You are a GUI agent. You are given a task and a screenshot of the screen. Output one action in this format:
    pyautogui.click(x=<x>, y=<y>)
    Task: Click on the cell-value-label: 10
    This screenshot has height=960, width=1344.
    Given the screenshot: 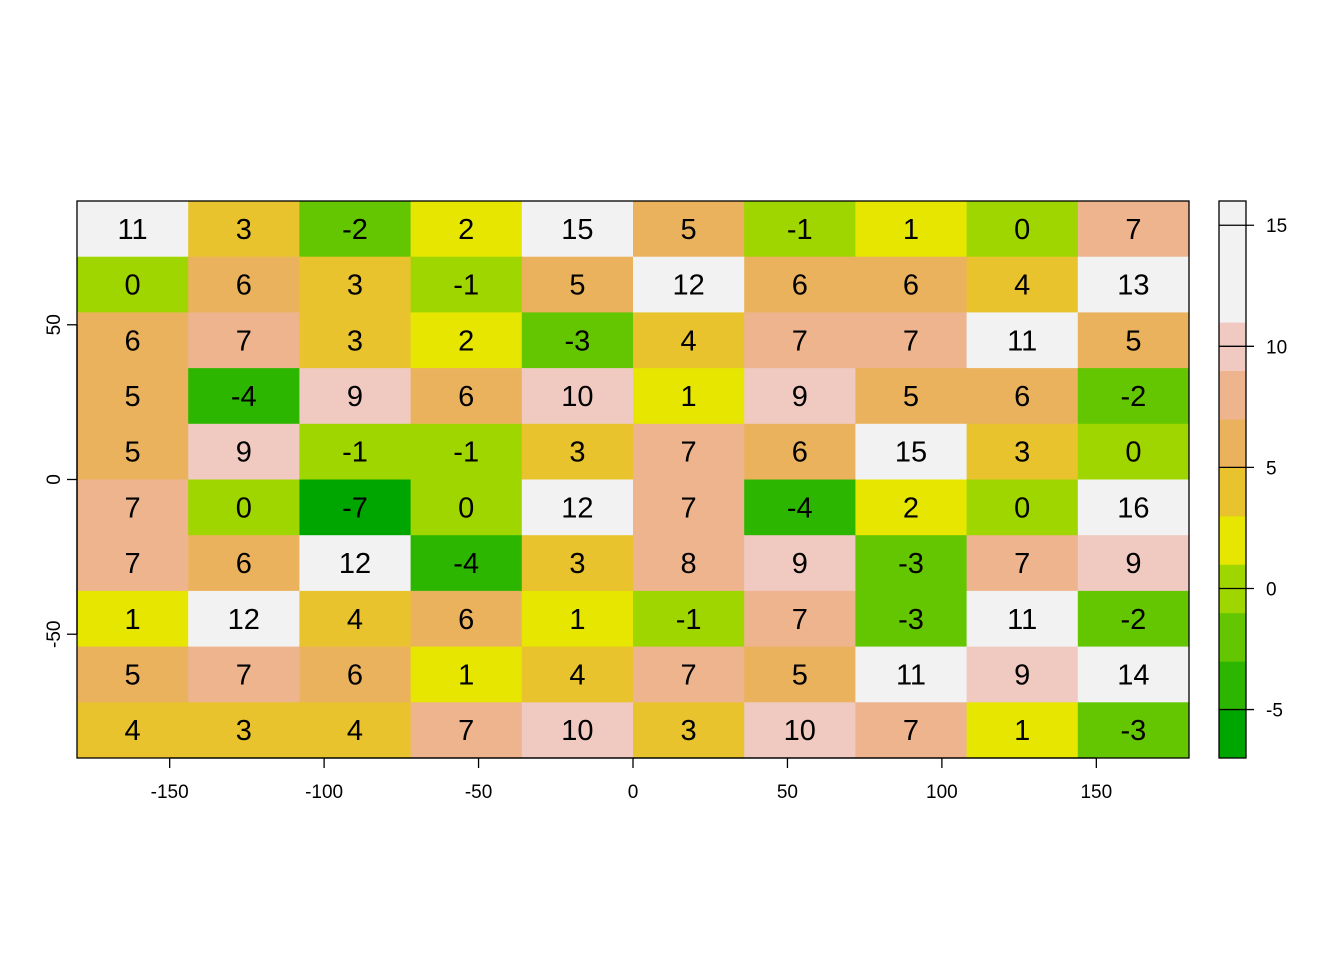 What is the action you would take?
    pyautogui.click(x=577, y=731)
    